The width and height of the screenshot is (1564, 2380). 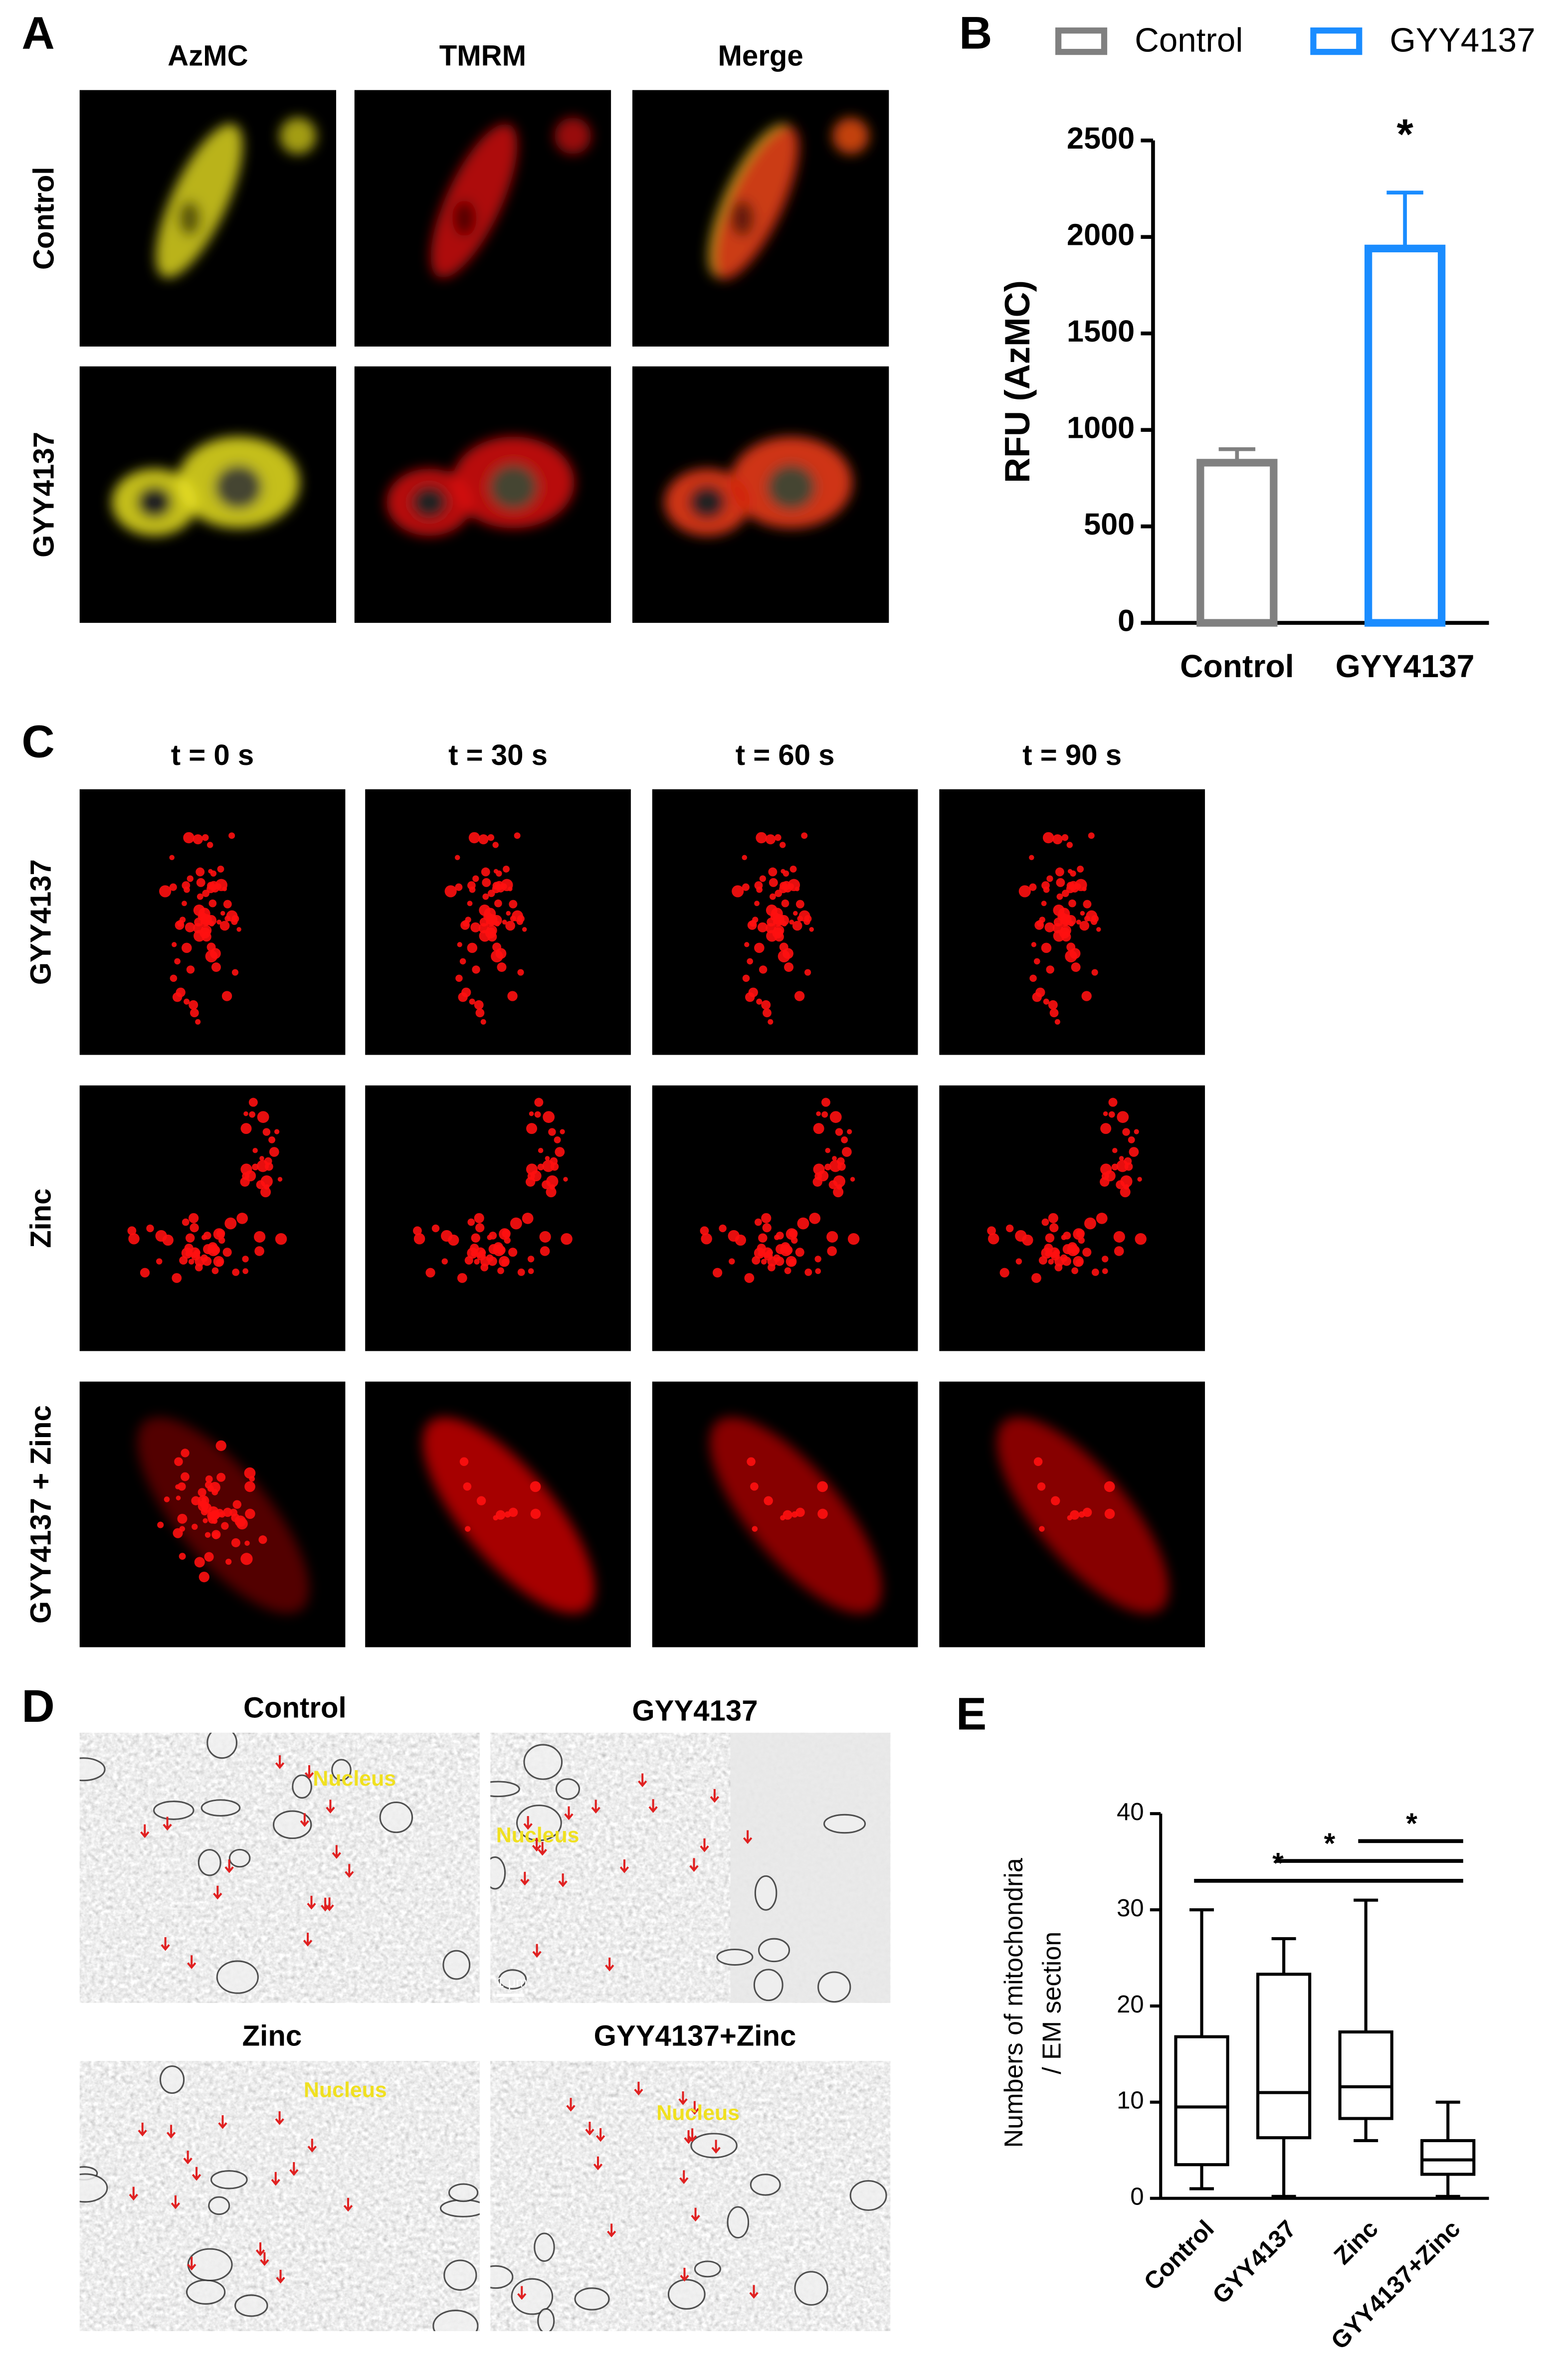 I want to click on y-tick-label: 20, so click(x=1130, y=2004).